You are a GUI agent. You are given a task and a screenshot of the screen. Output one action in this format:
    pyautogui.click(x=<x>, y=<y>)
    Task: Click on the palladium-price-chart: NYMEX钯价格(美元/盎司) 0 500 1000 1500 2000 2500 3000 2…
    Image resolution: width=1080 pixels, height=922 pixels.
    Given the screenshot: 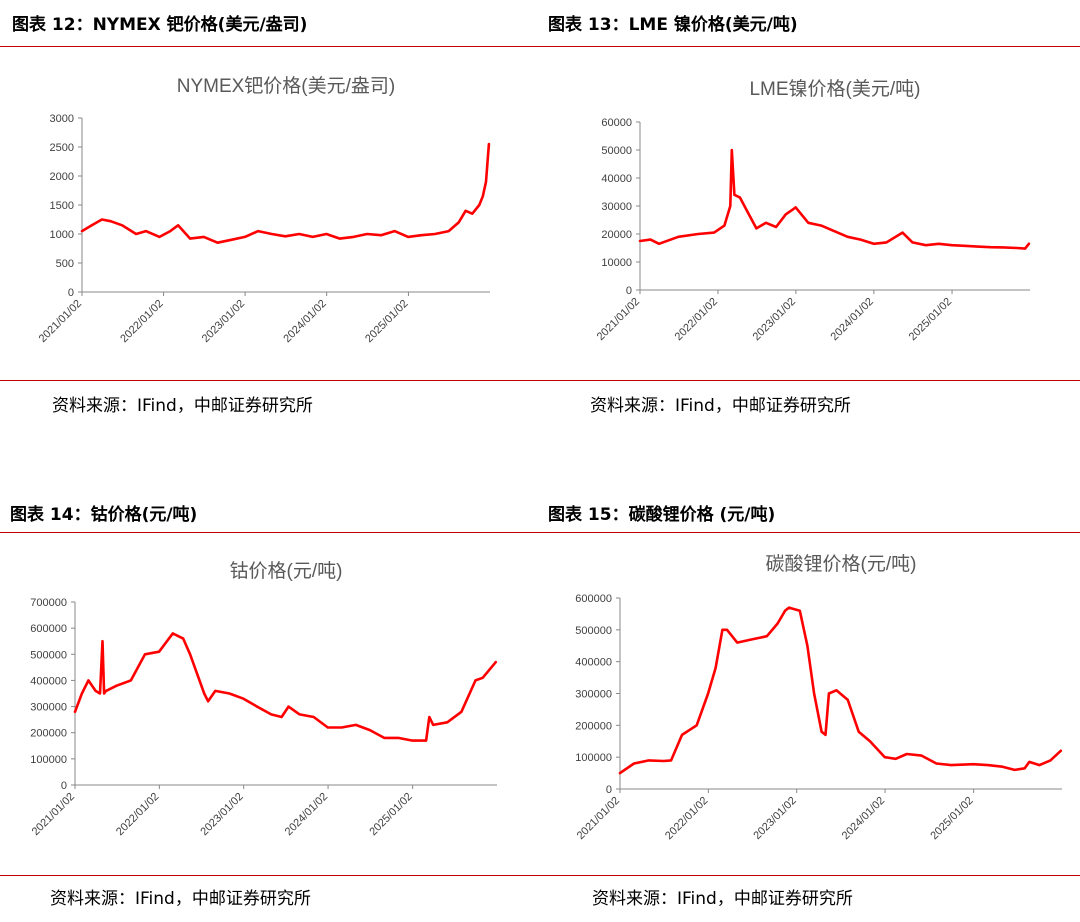 What is the action you would take?
    pyautogui.click(x=264, y=210)
    